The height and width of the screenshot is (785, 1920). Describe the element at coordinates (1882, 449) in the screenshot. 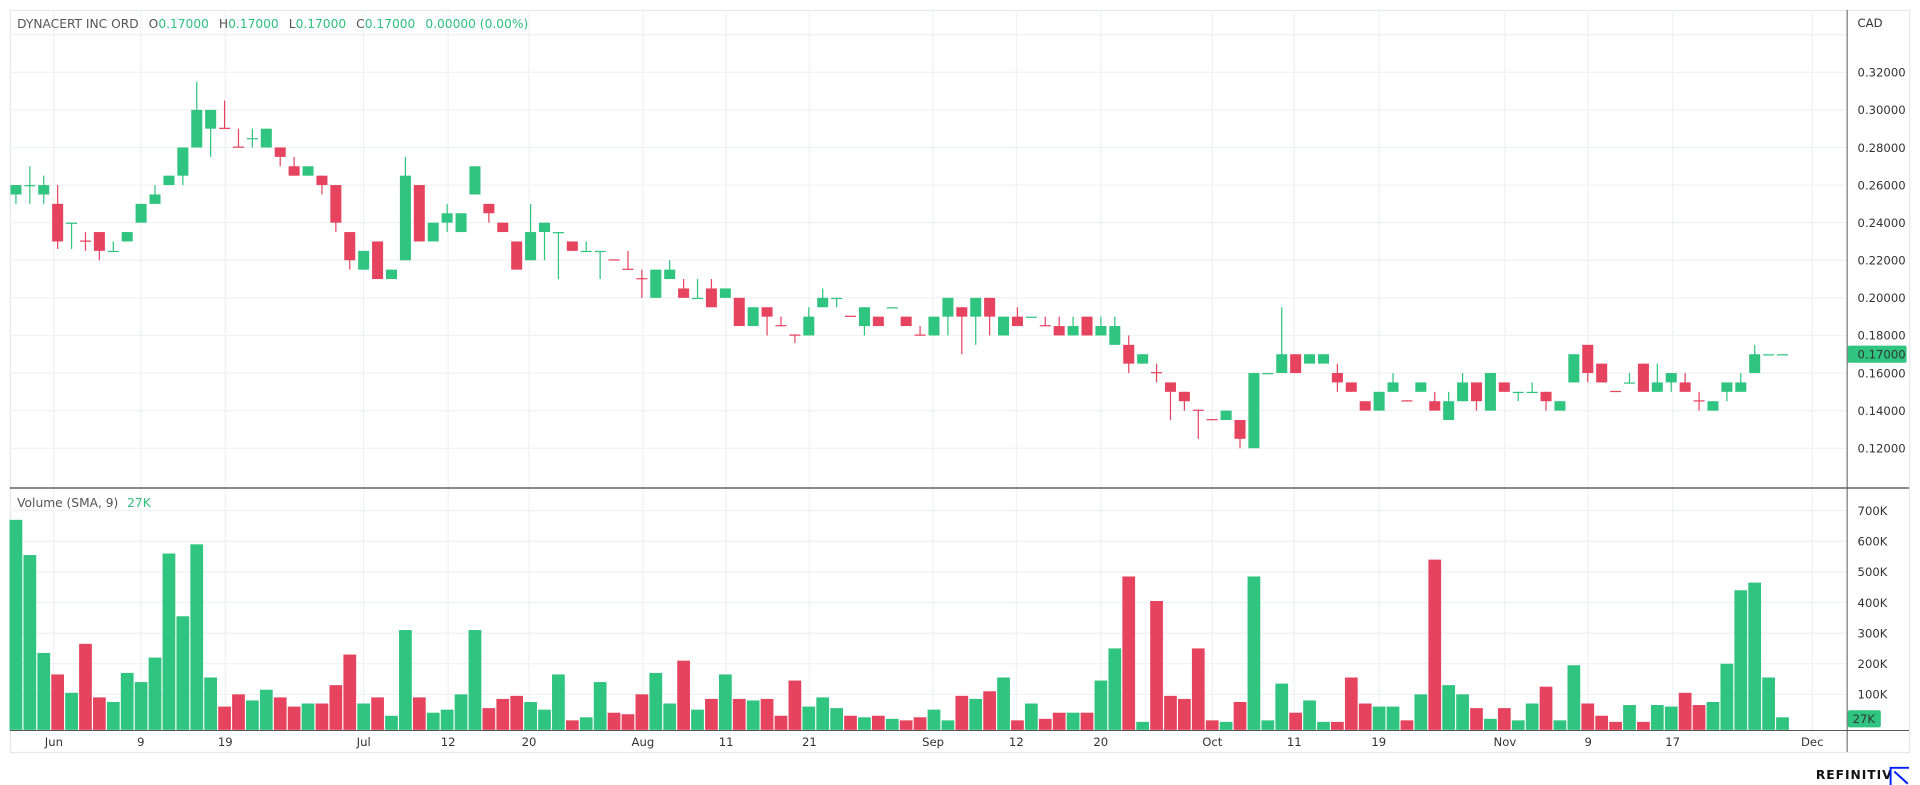

I see `price-tick-label: 0.12000` at that location.